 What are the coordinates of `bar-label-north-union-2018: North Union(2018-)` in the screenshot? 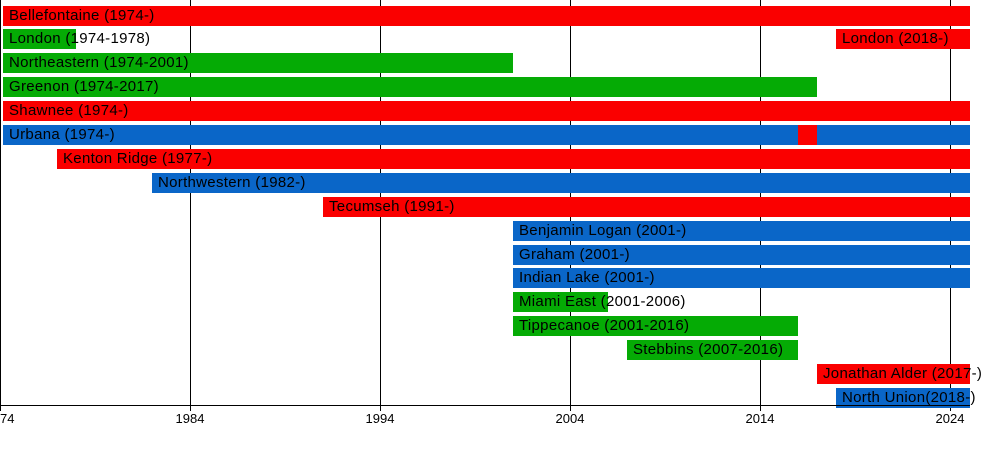 It's located at (909, 397).